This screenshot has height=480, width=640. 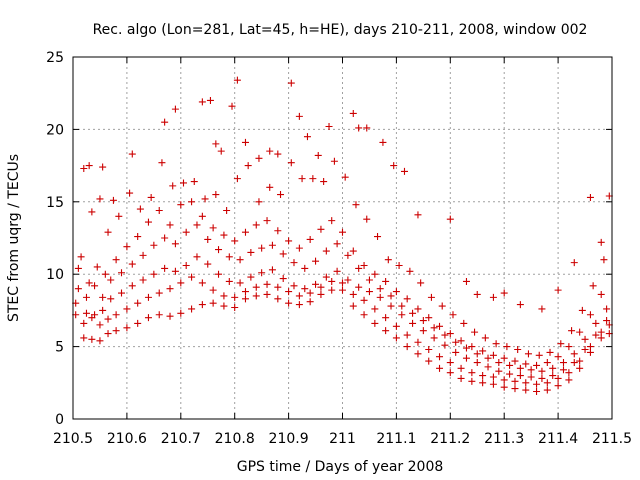 What do you see at coordinates (59, 420) in the screenshot?
I see `y-tick-label: 0` at bounding box center [59, 420].